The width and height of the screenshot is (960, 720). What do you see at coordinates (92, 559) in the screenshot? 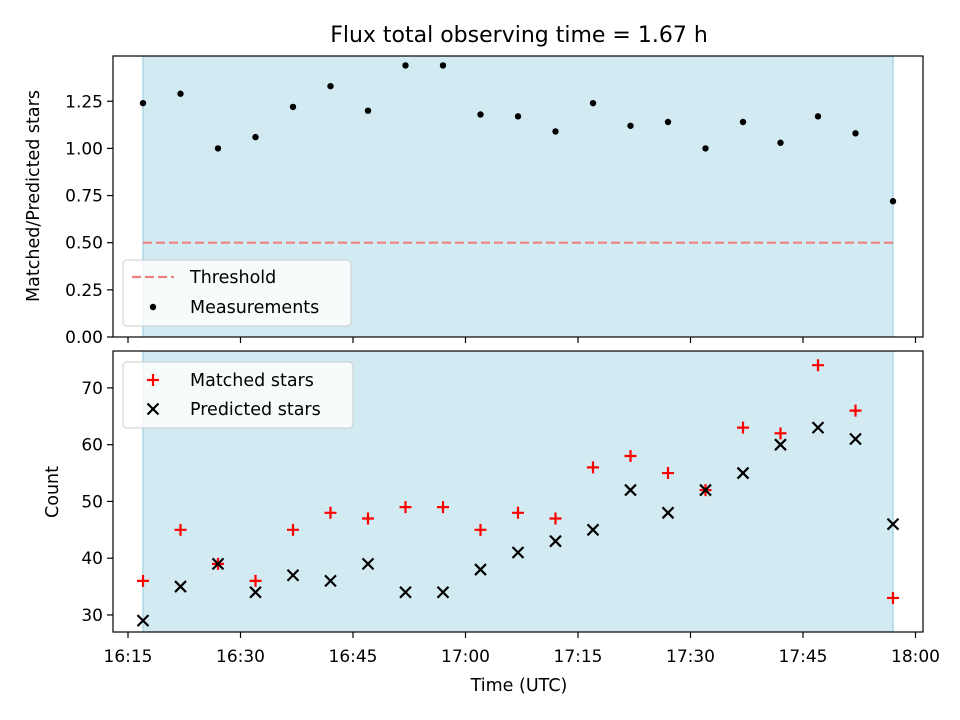
I see `y-tick-label: 40` at bounding box center [92, 559].